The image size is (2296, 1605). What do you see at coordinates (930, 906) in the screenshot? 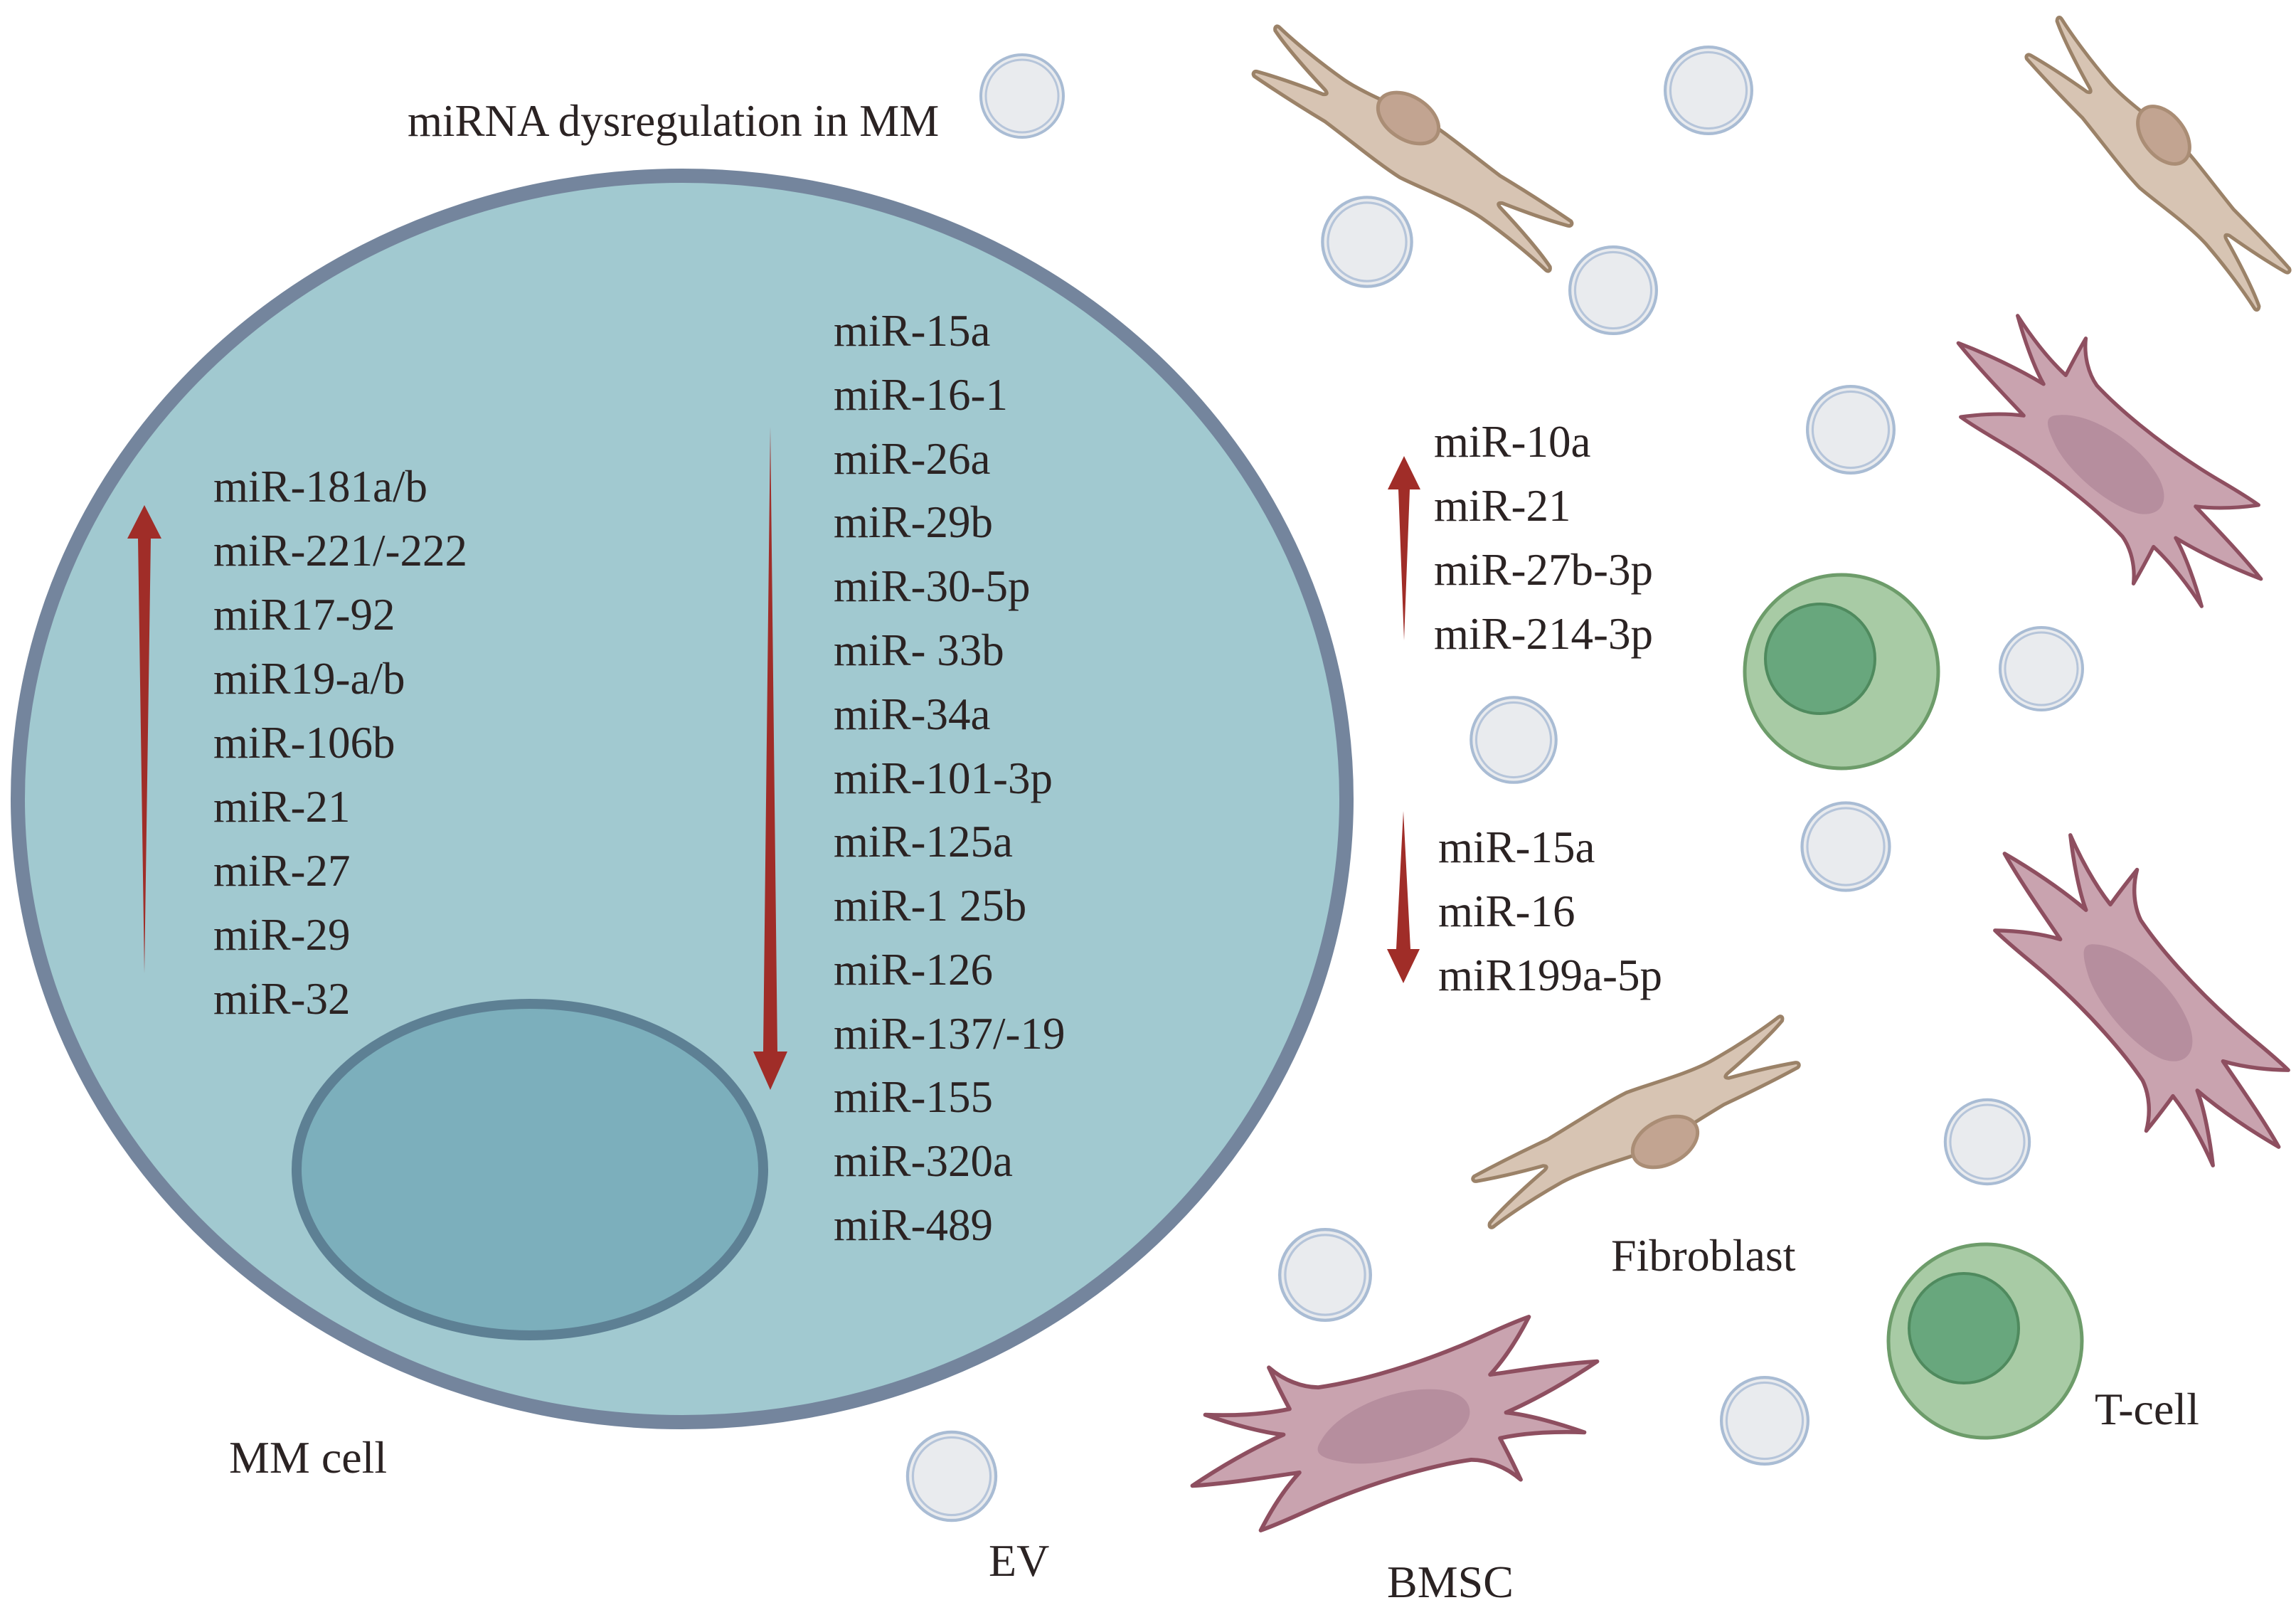
I see `svg-text: miR-1 25b` at bounding box center [930, 906].